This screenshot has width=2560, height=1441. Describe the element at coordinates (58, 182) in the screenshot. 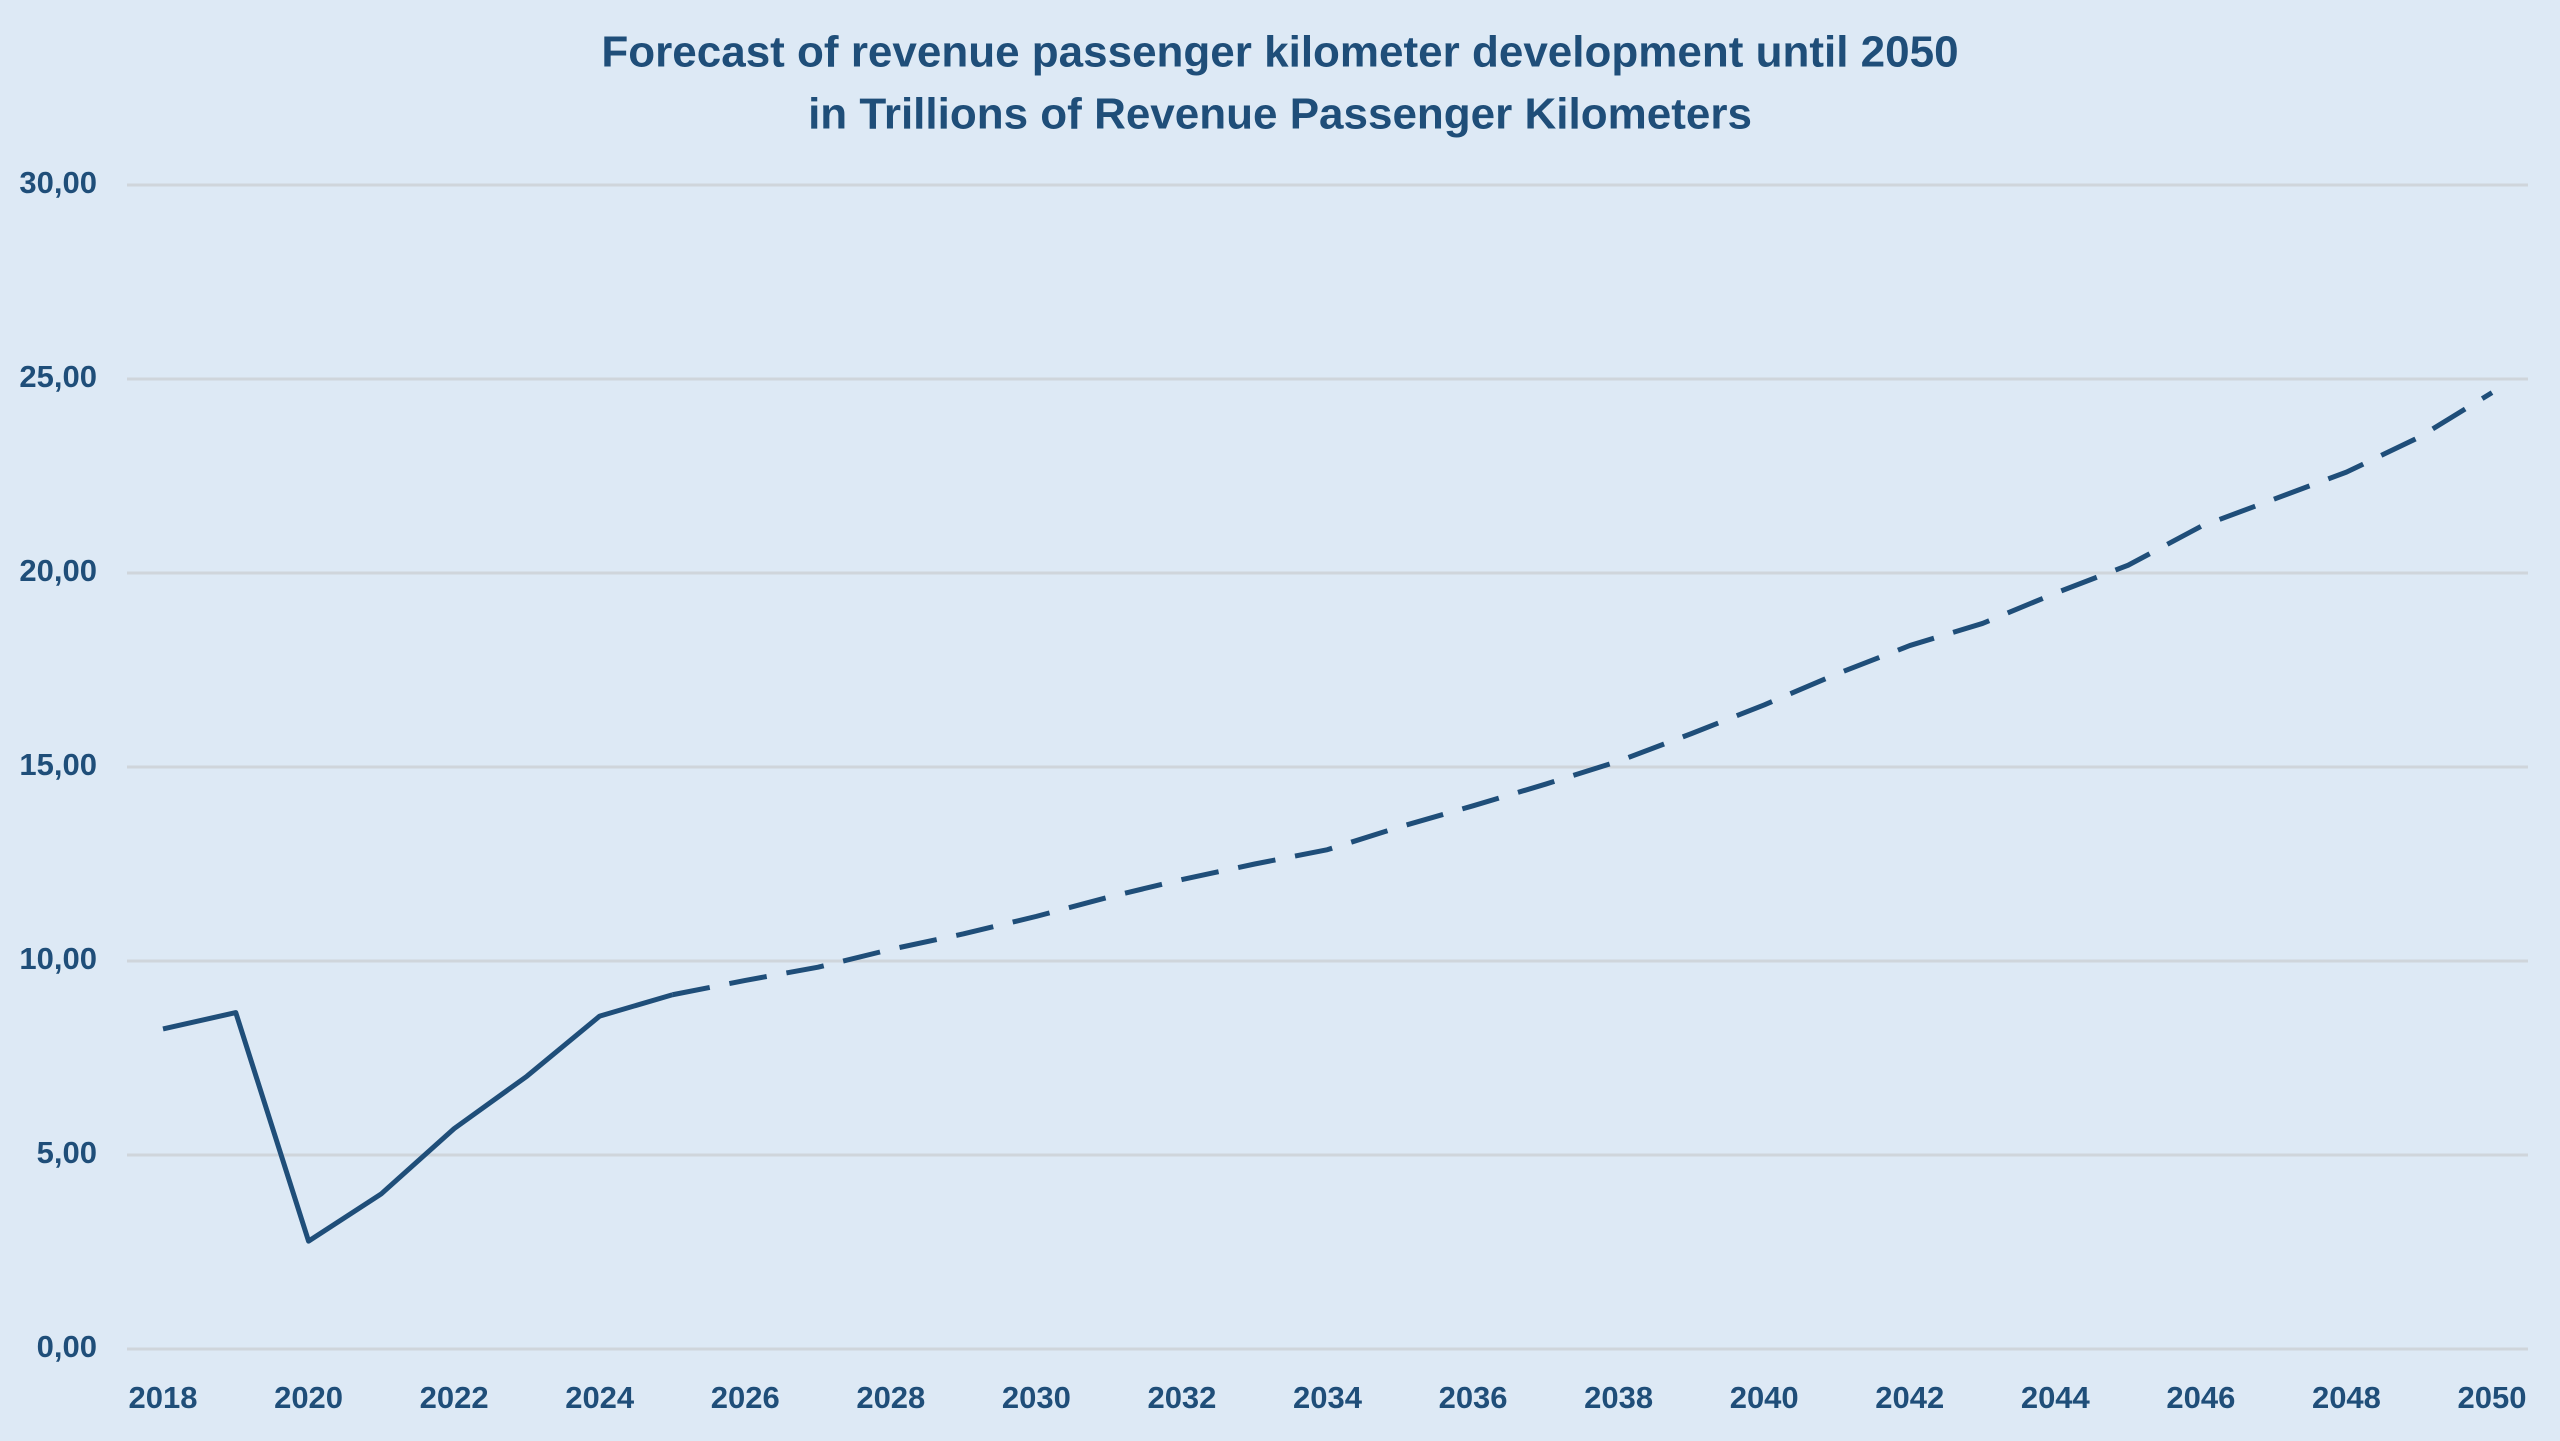

I see `y-tick-label: 30,00` at that location.